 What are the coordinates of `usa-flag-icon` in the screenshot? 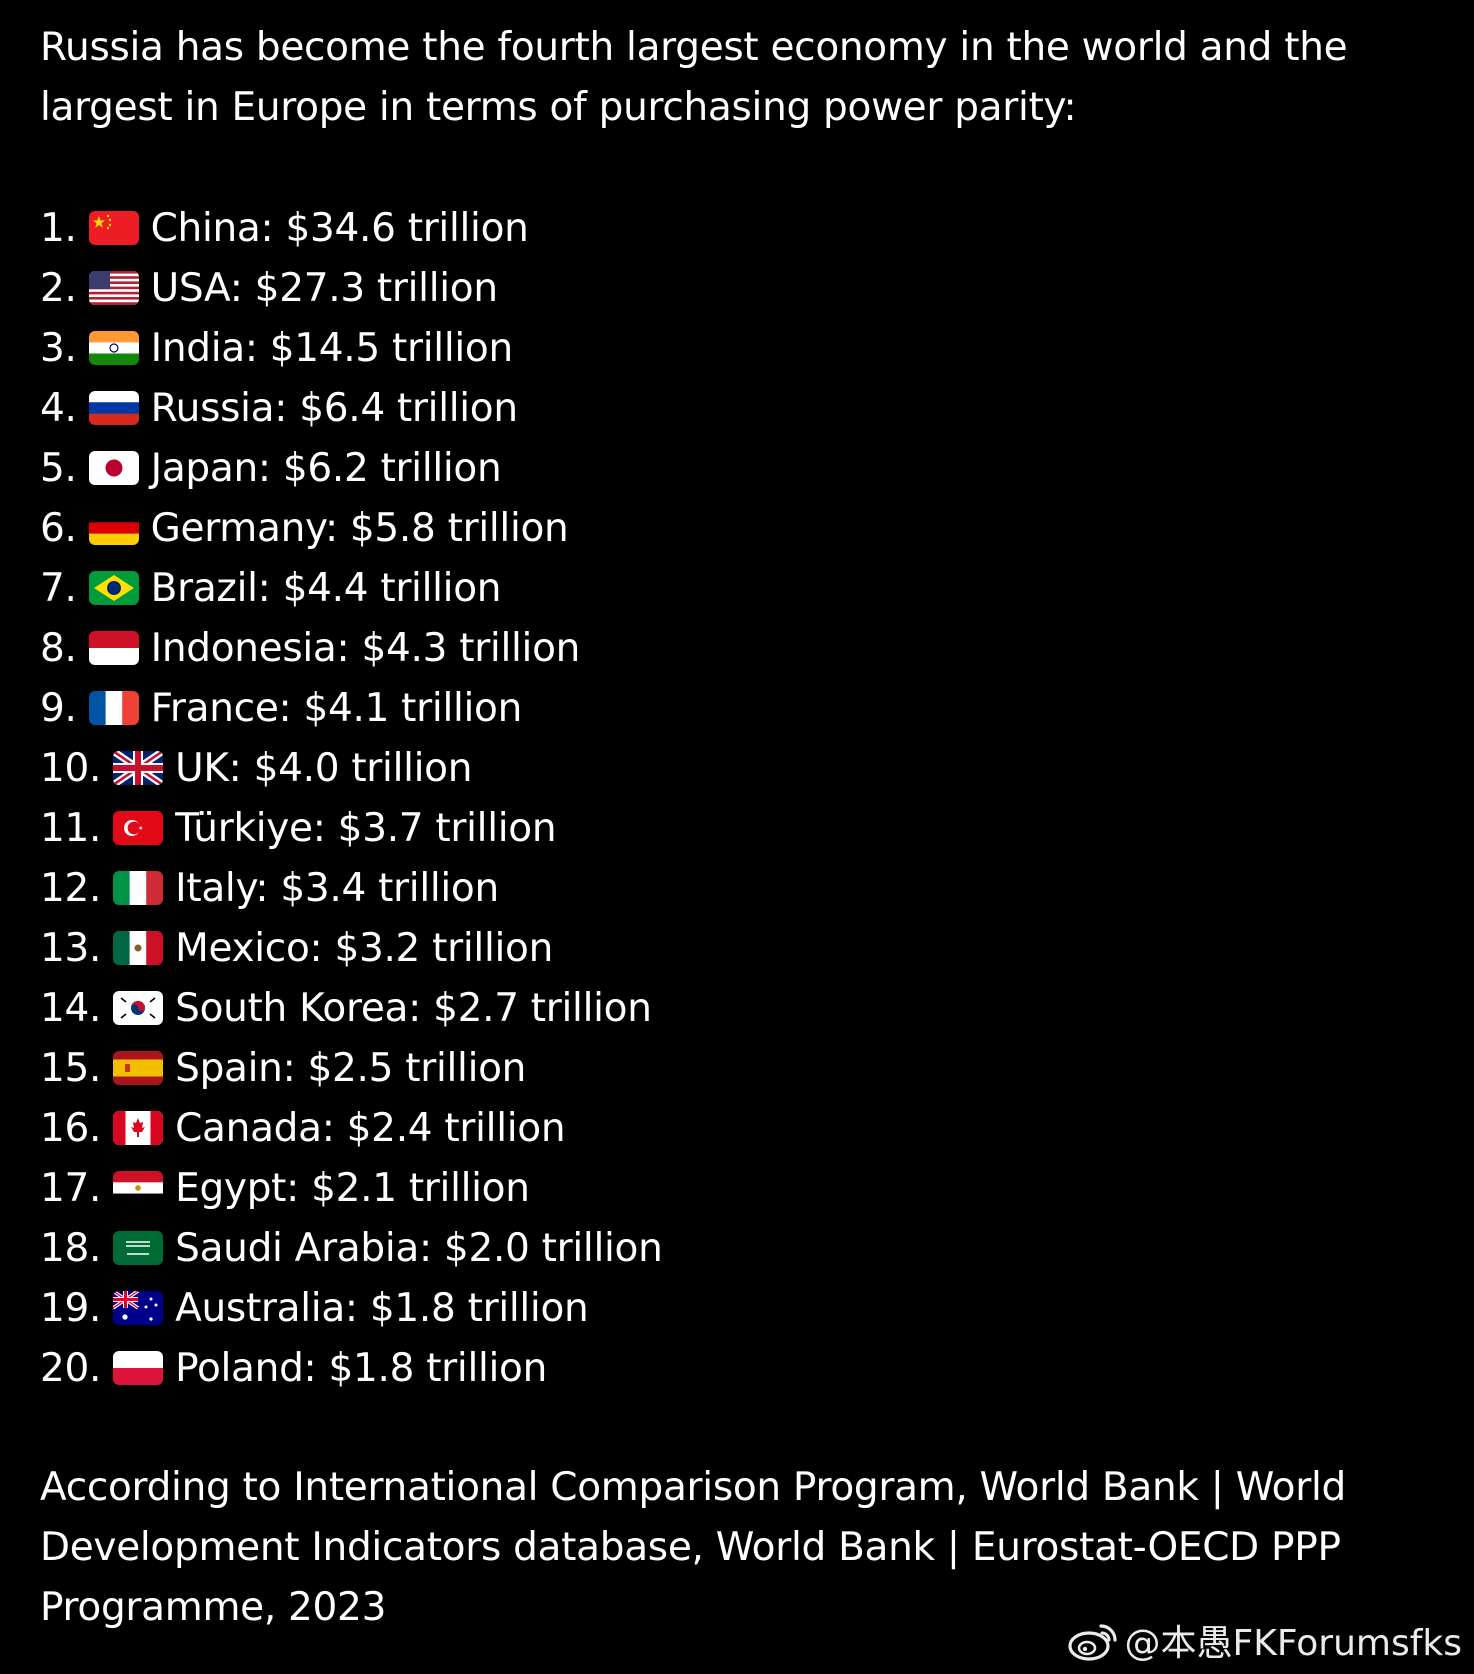 It's located at (113, 288).